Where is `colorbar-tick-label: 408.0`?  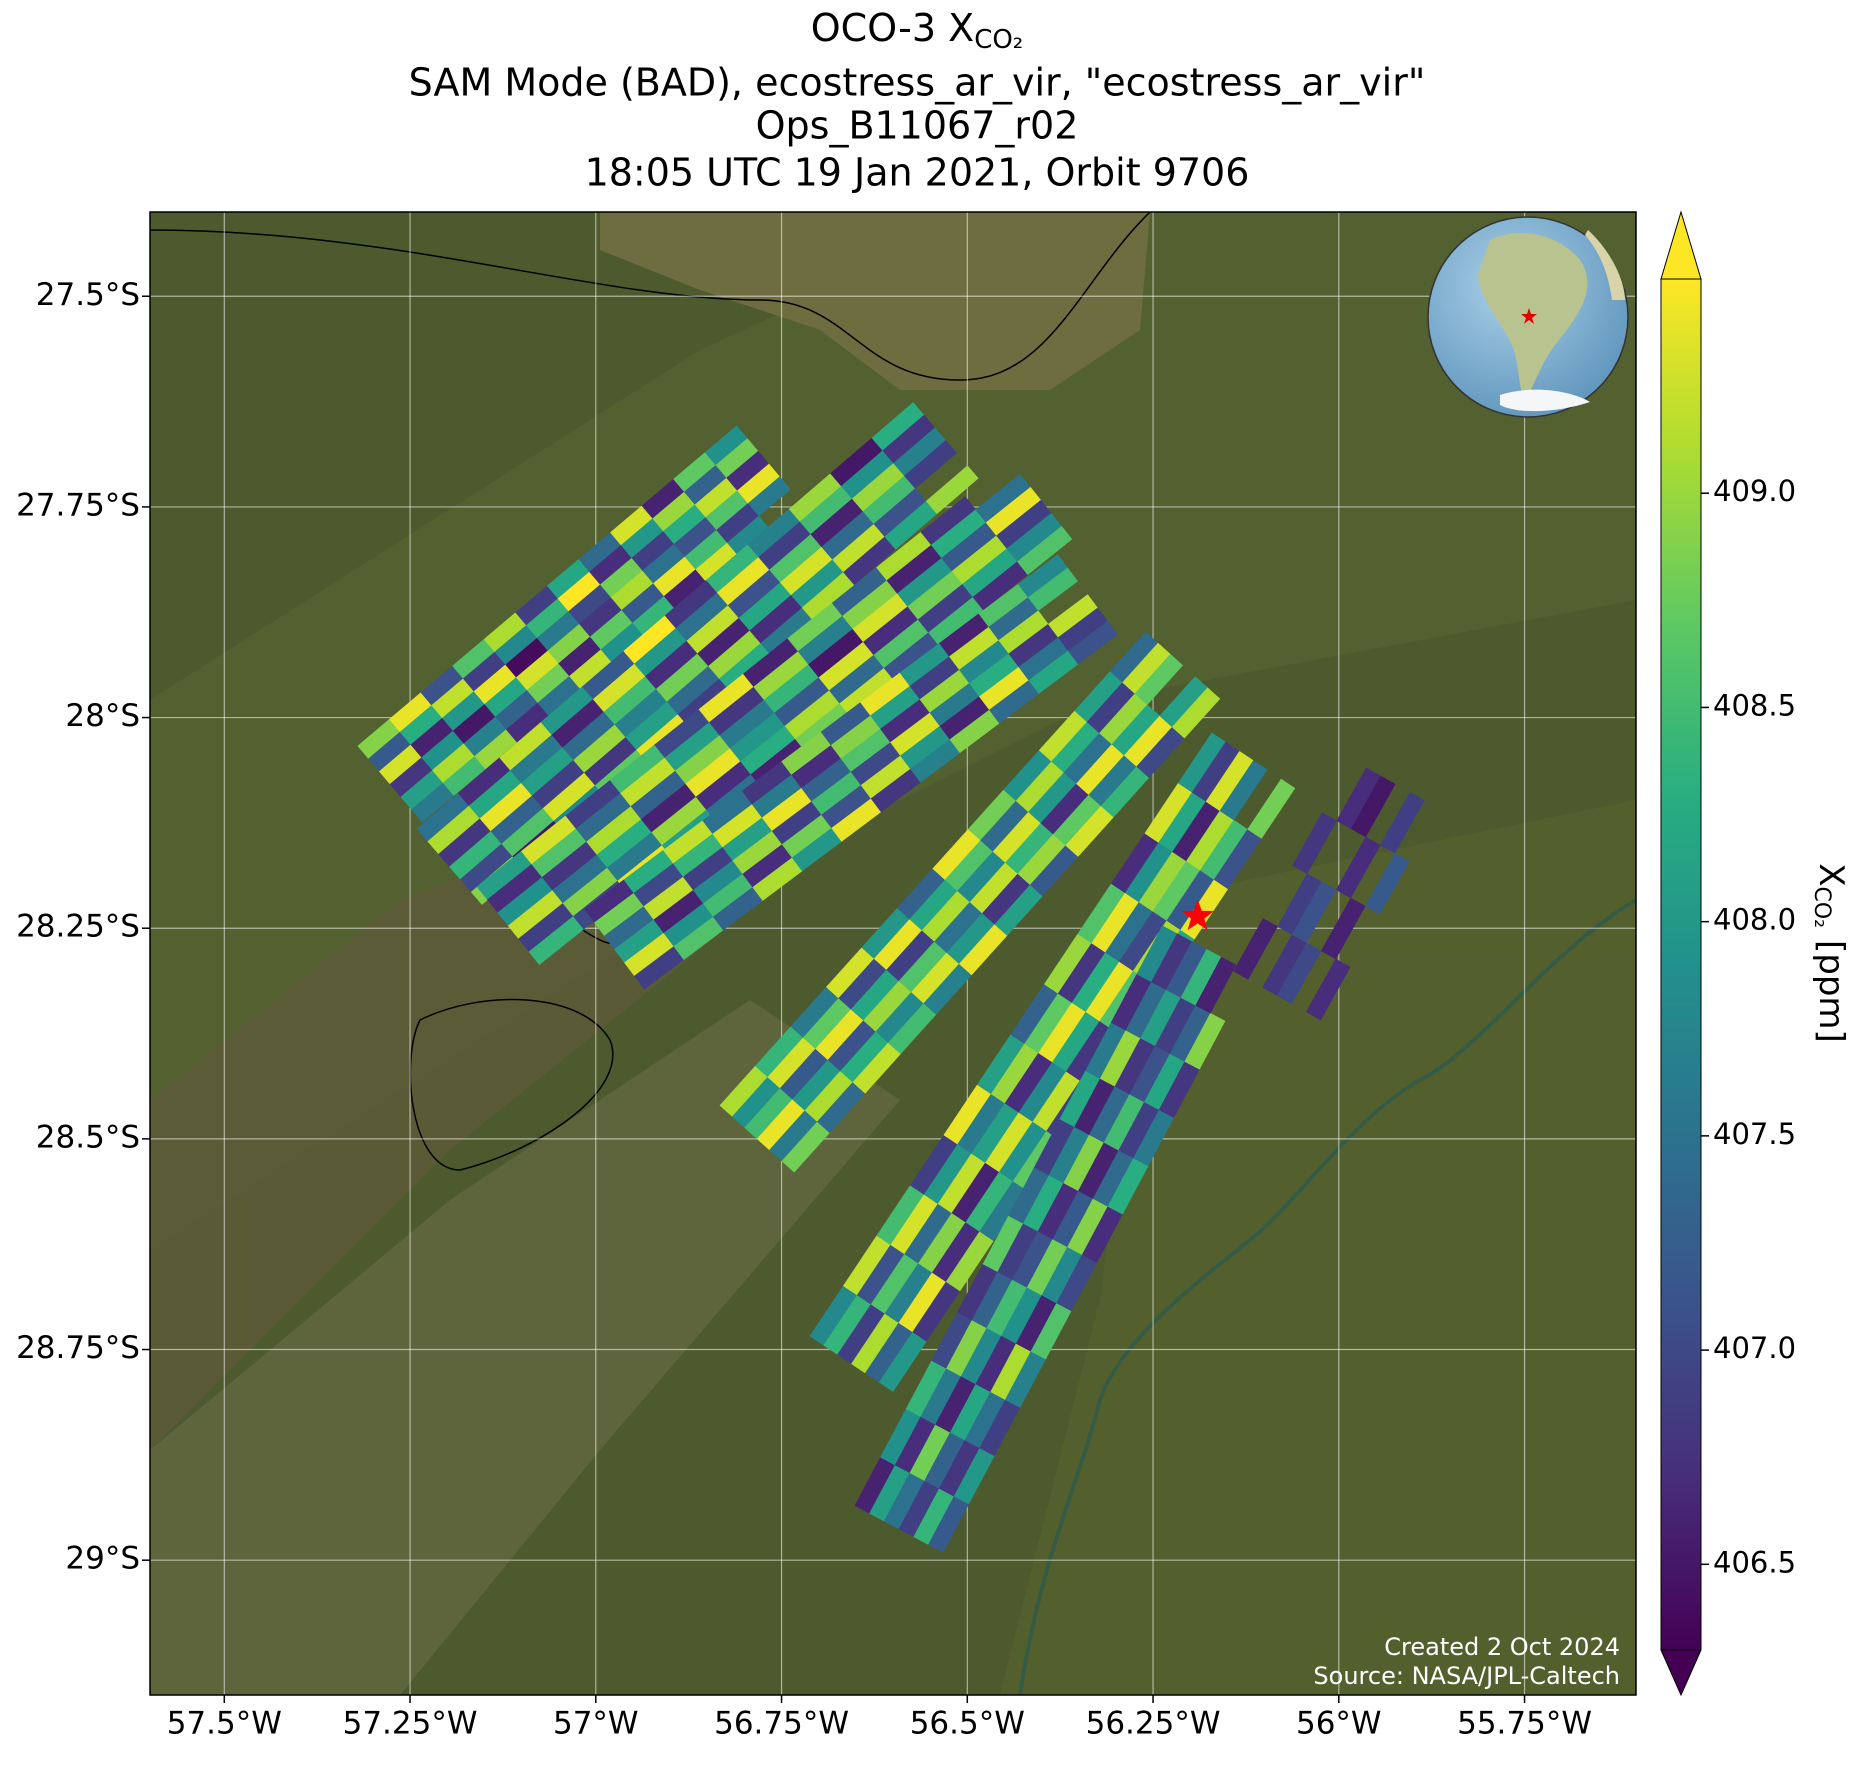 colorbar-tick-label: 408.0 is located at coordinates (1754, 920).